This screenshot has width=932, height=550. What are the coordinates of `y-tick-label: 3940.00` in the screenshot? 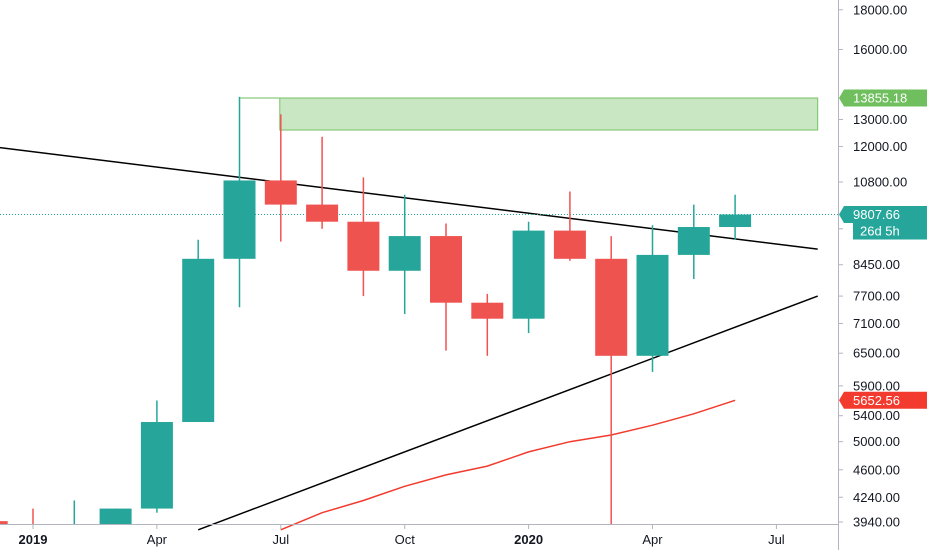 It's located at (876, 522).